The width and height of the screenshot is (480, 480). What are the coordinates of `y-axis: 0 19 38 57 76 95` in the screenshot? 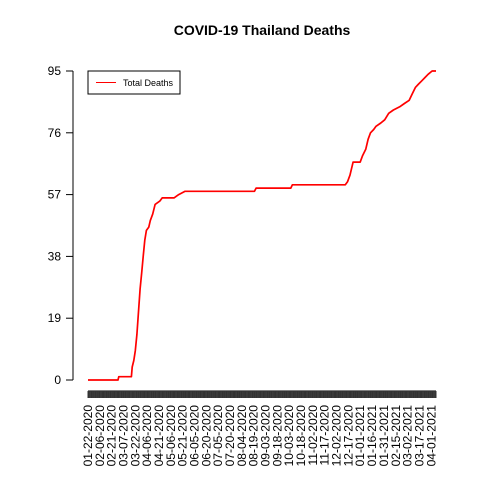 It's located at (61, 225).